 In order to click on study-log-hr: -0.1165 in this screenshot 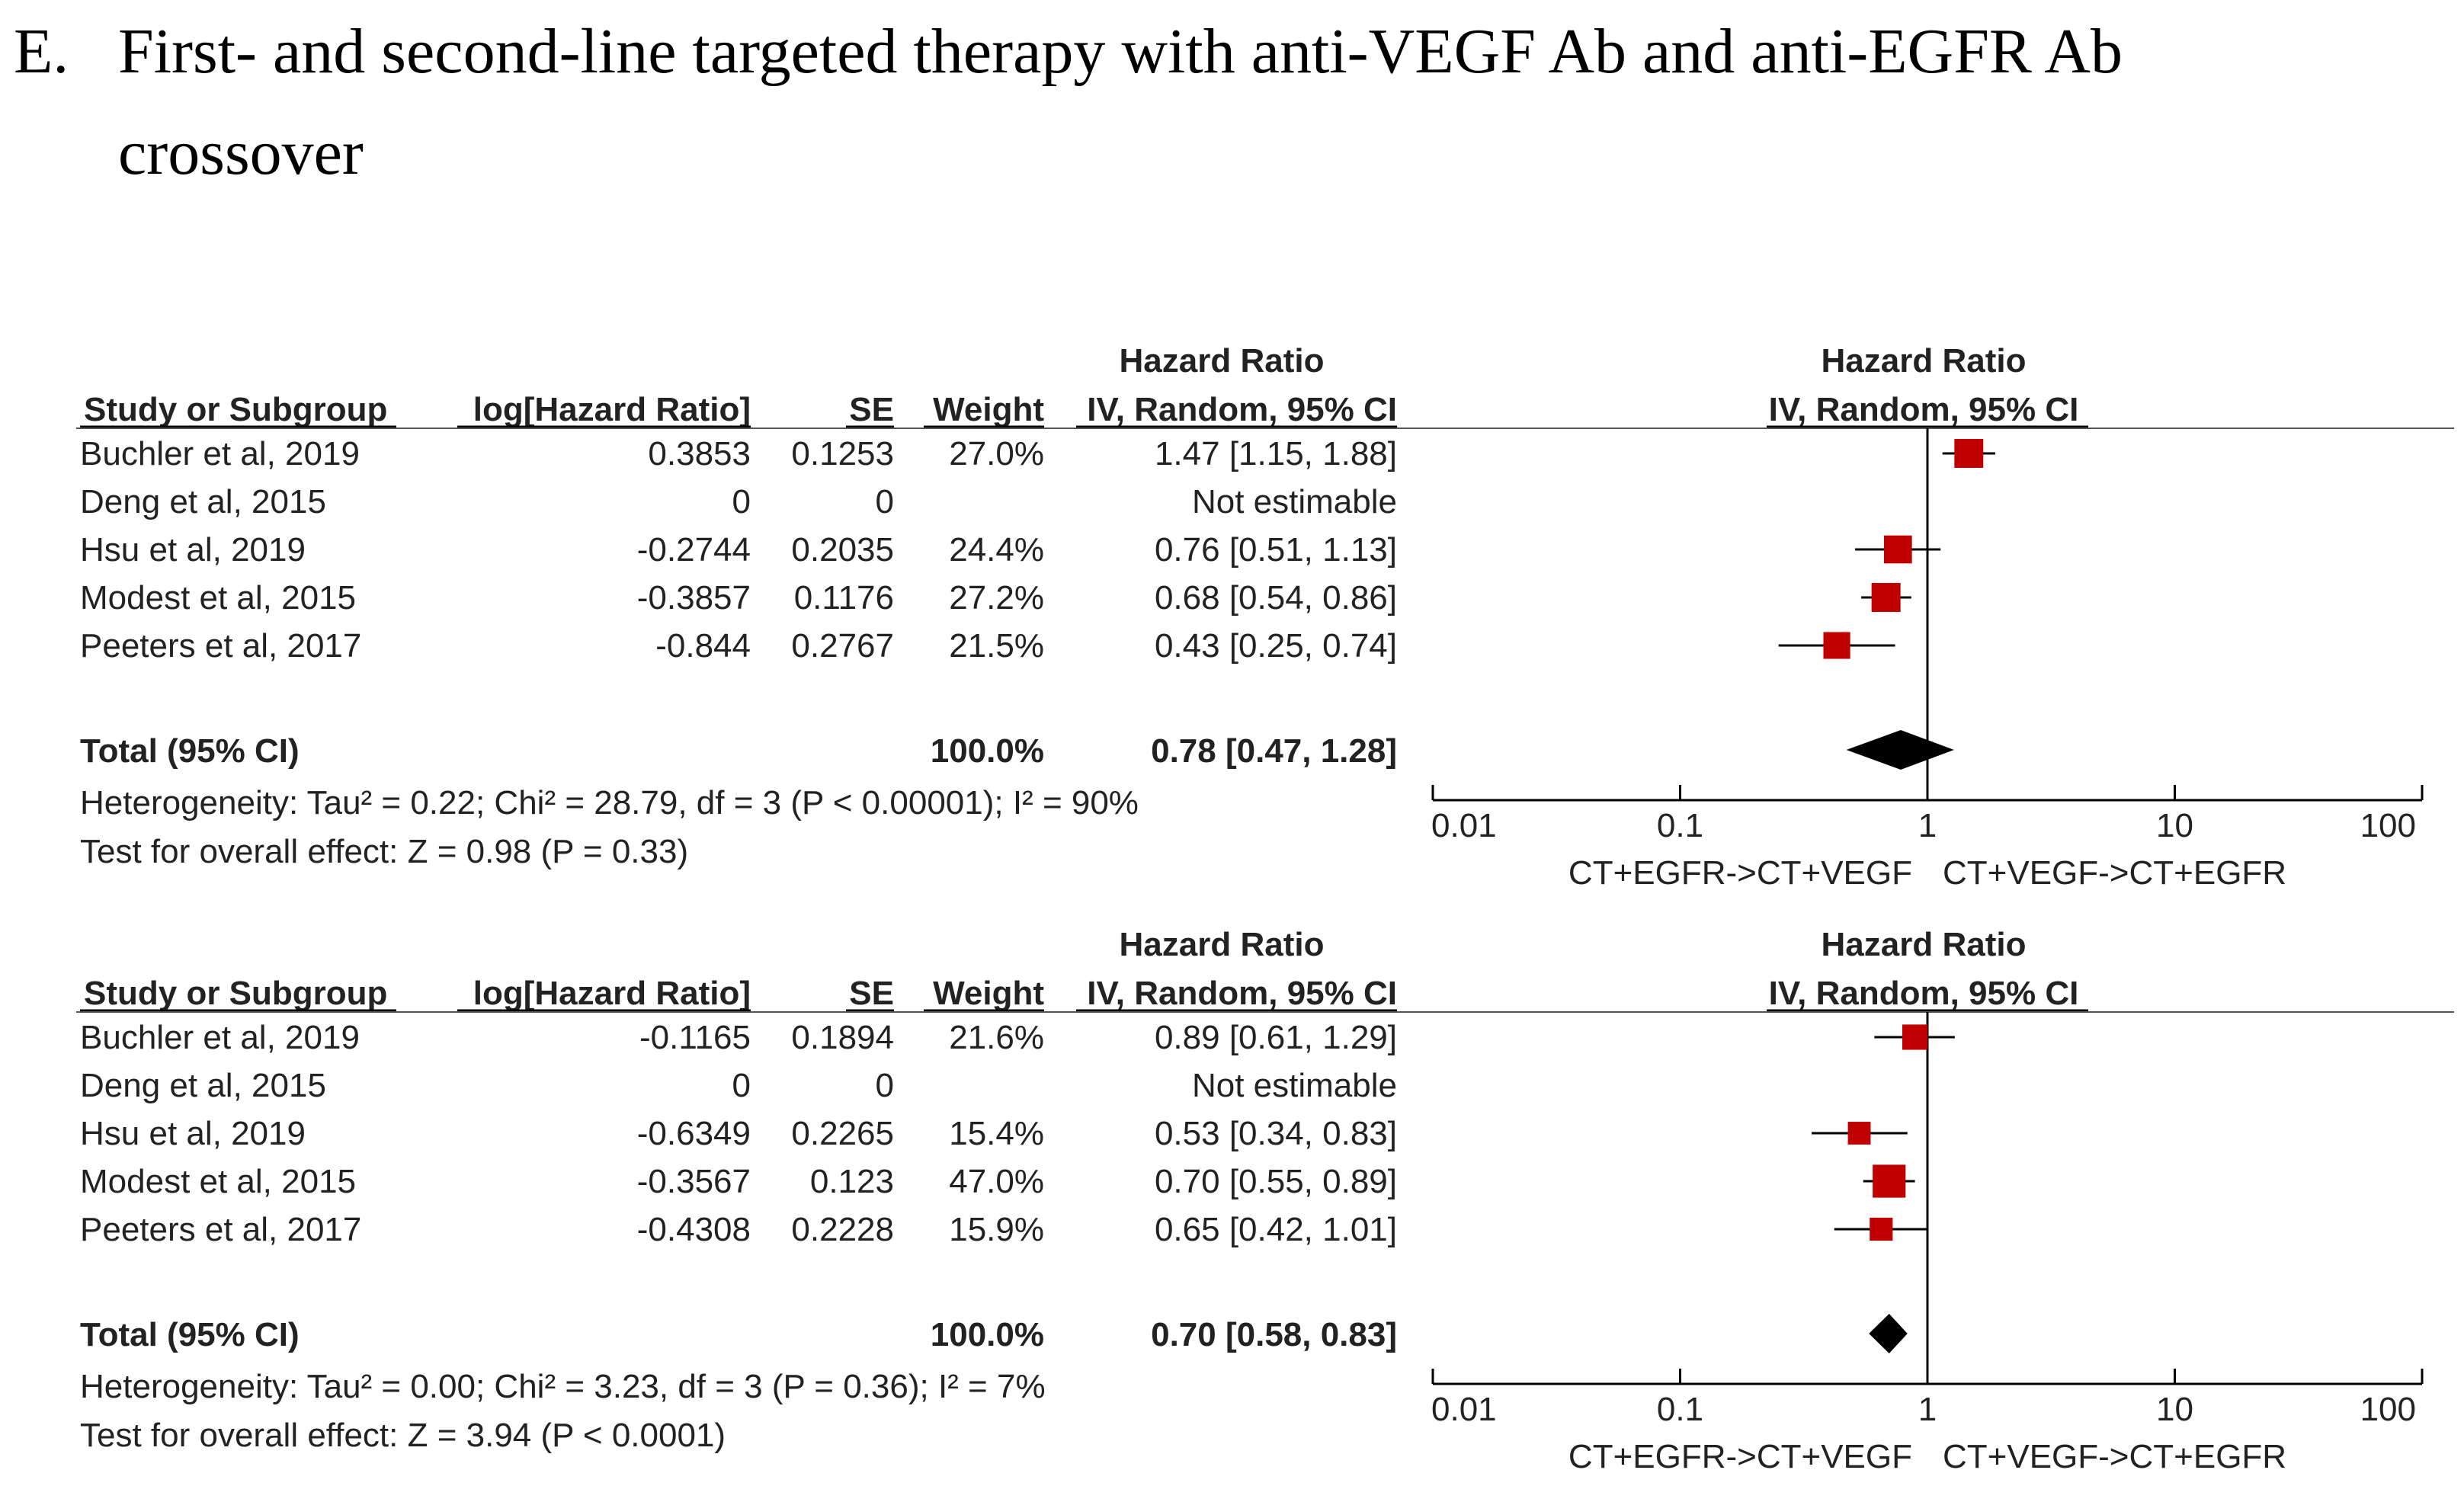, I will do `click(695, 1037)`.